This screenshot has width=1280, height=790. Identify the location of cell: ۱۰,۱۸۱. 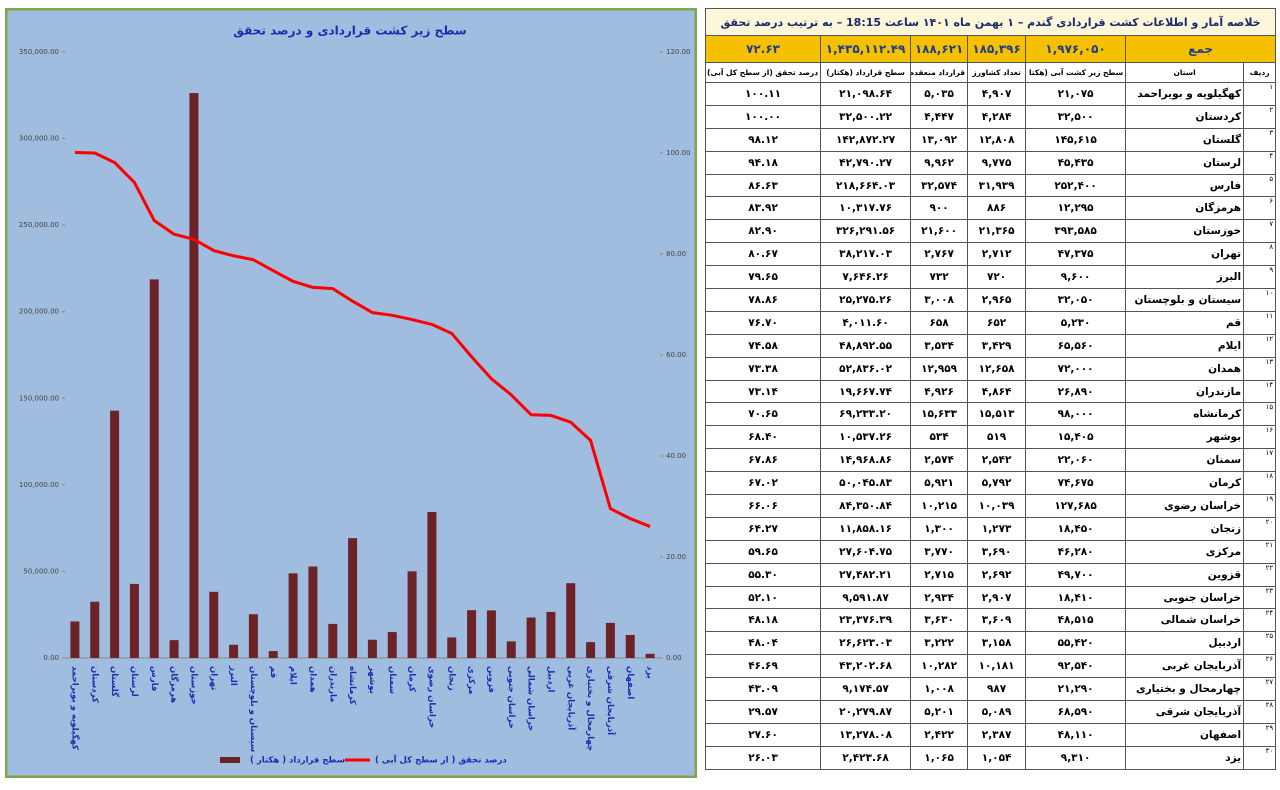
(997, 666).